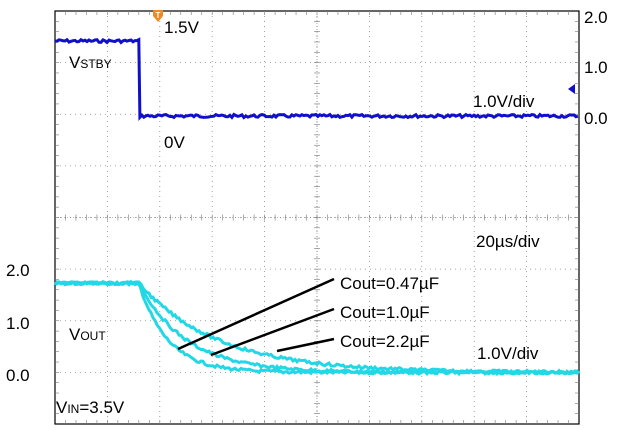 This screenshot has height=430, width=627. What do you see at coordinates (504, 101) in the screenshot?
I see `ch1-volts-per-div: 1.0V/div` at bounding box center [504, 101].